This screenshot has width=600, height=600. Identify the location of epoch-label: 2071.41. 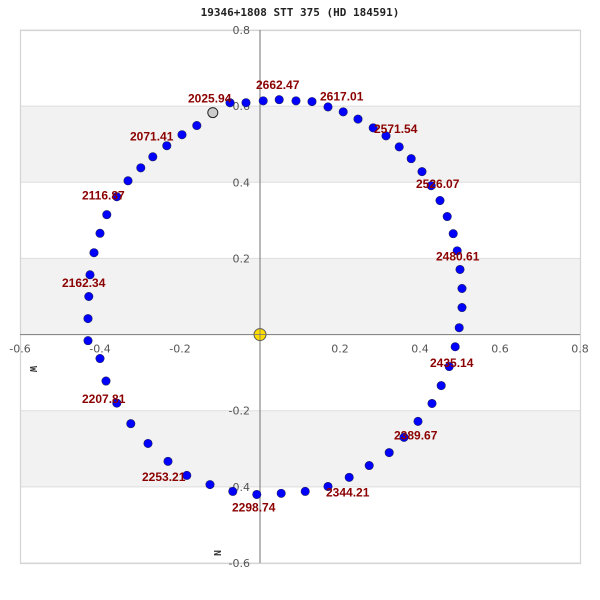
(152, 136).